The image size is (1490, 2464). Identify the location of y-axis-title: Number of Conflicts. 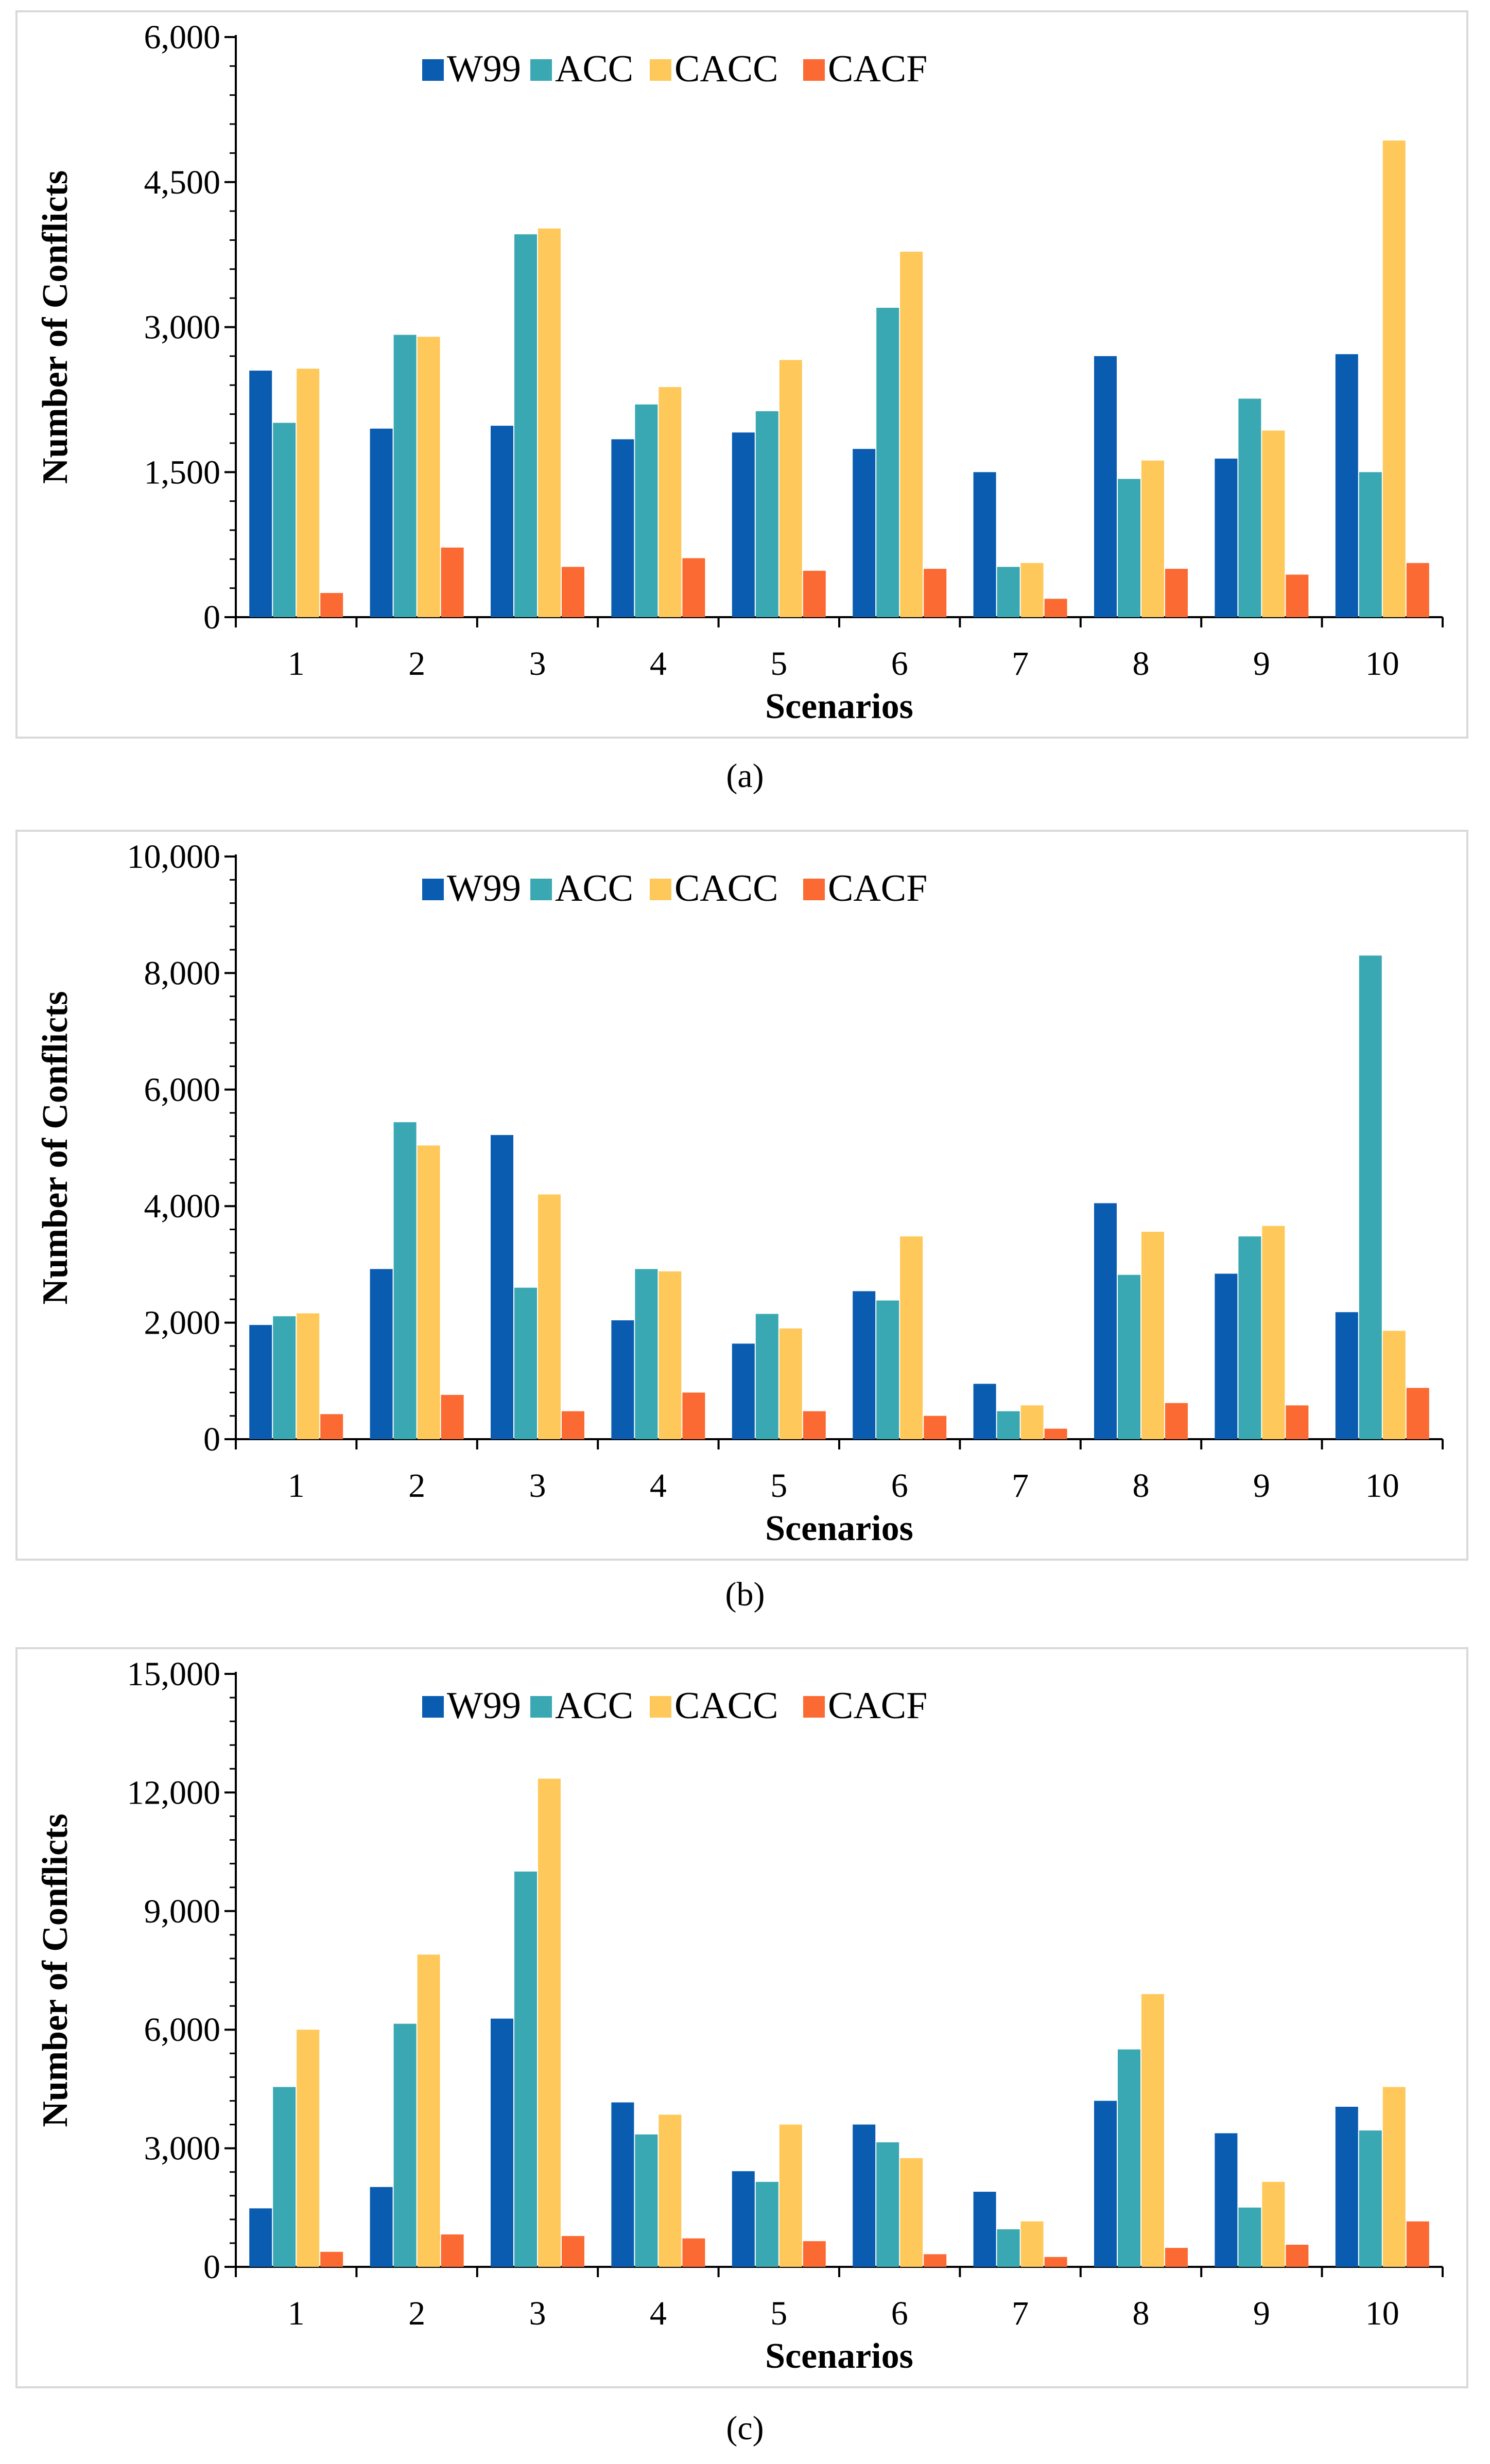
(55, 1147).